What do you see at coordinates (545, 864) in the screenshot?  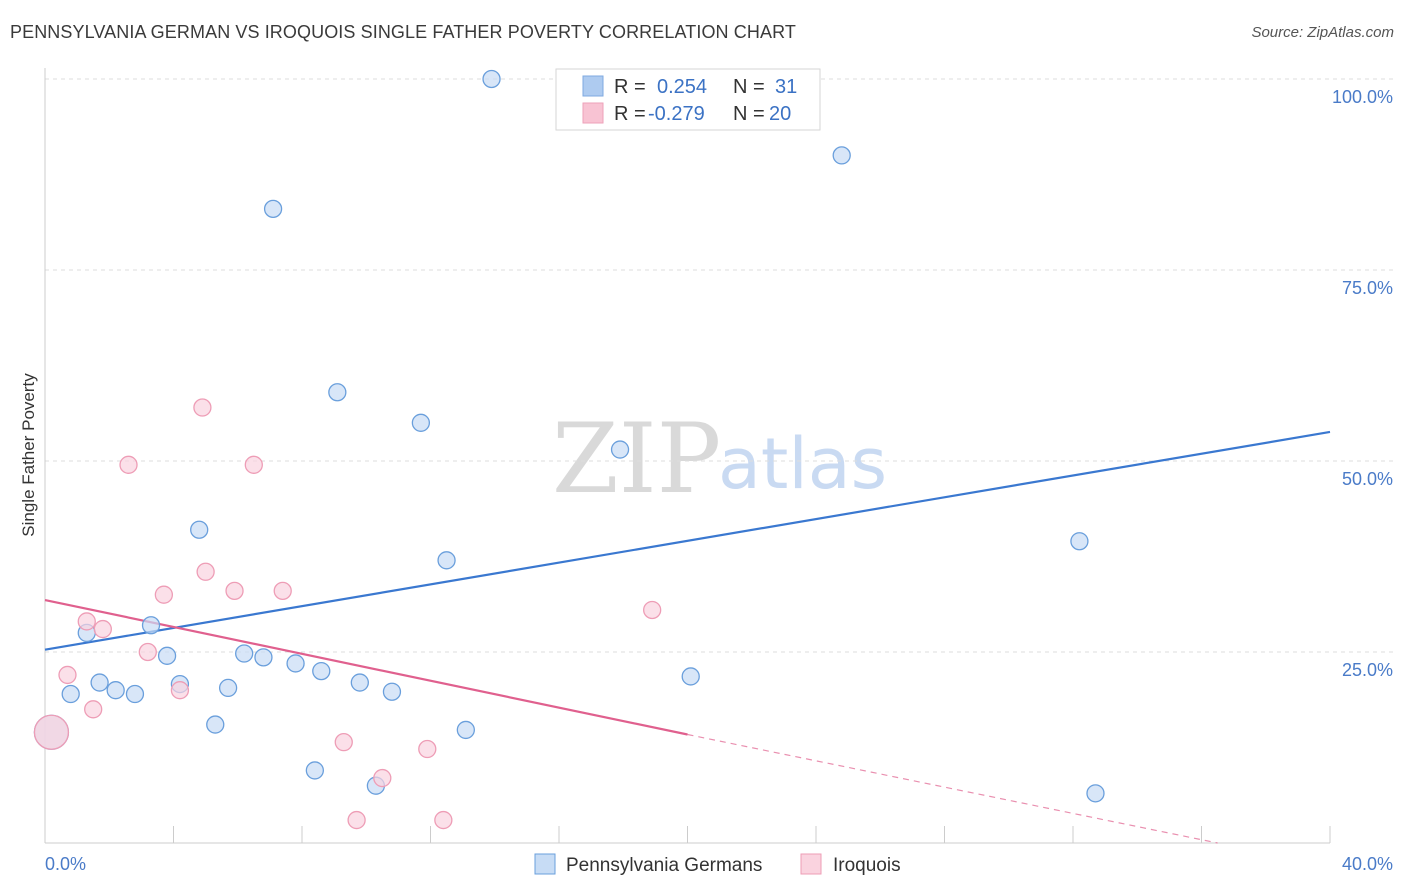 I see `series-legend-swatch-pennsylvania` at bounding box center [545, 864].